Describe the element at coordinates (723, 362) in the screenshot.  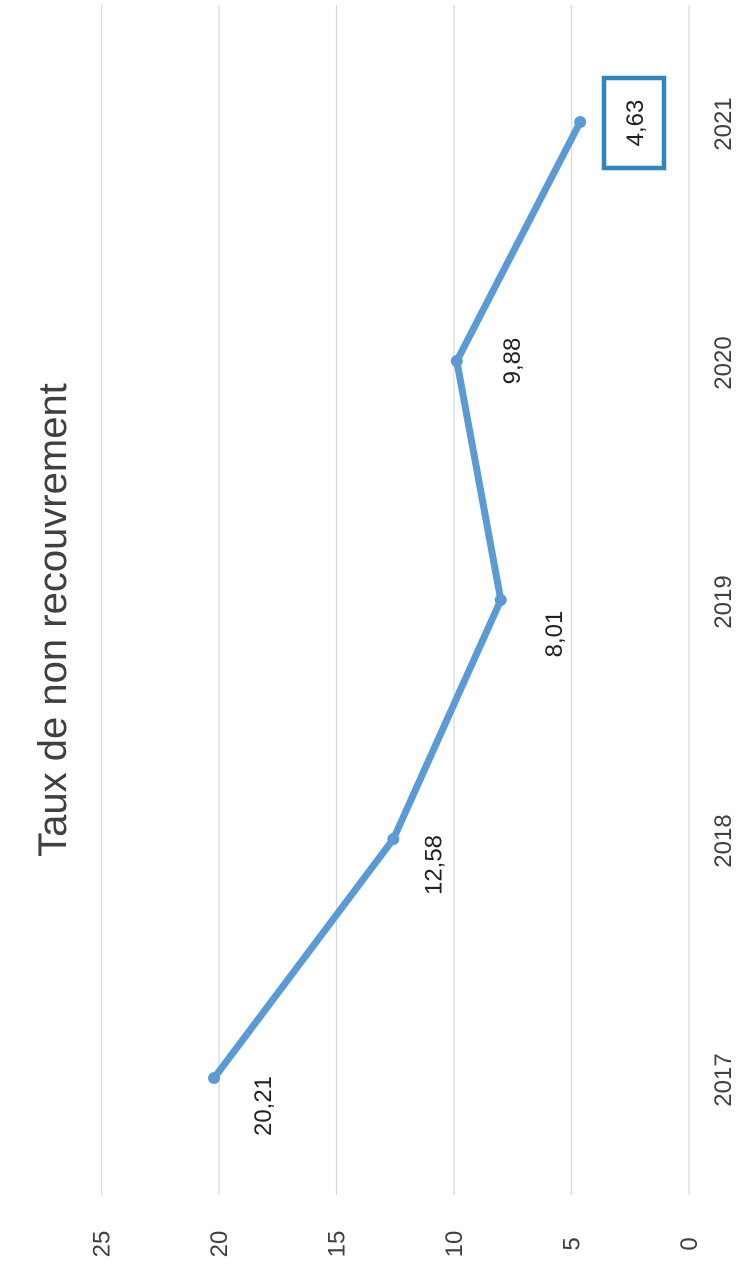
I see `x-tick-label: 2020` at that location.